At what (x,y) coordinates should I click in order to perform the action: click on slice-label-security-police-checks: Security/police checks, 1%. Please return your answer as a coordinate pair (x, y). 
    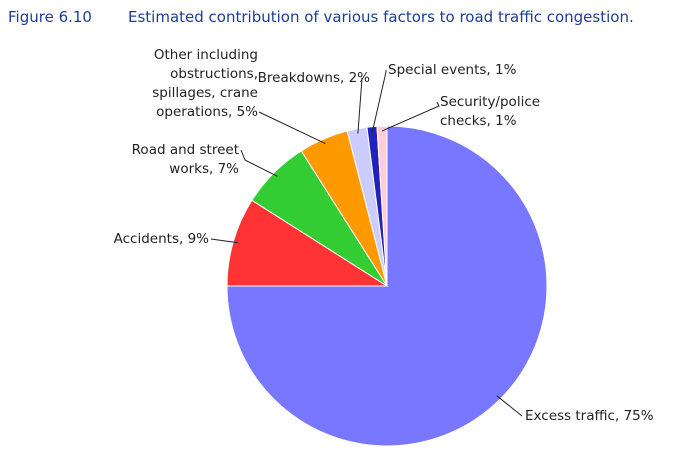
    Looking at the image, I should click on (490, 111).